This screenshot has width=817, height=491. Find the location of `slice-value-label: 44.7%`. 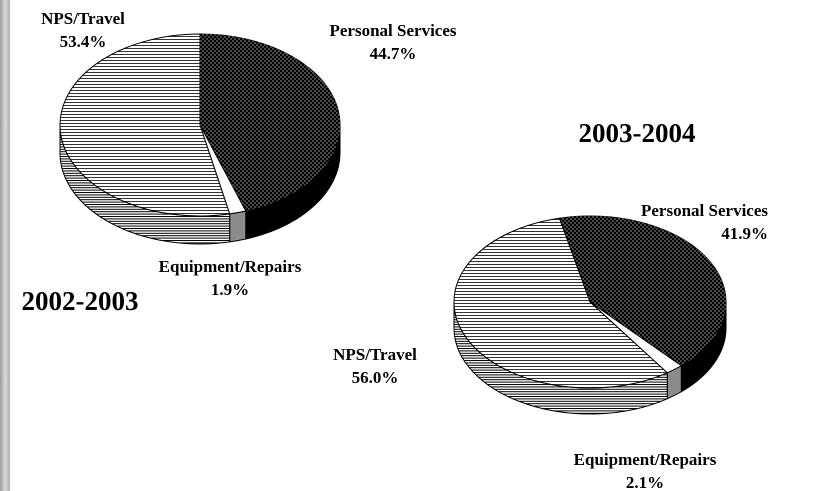

slice-value-label: 44.7% is located at coordinates (393, 53).